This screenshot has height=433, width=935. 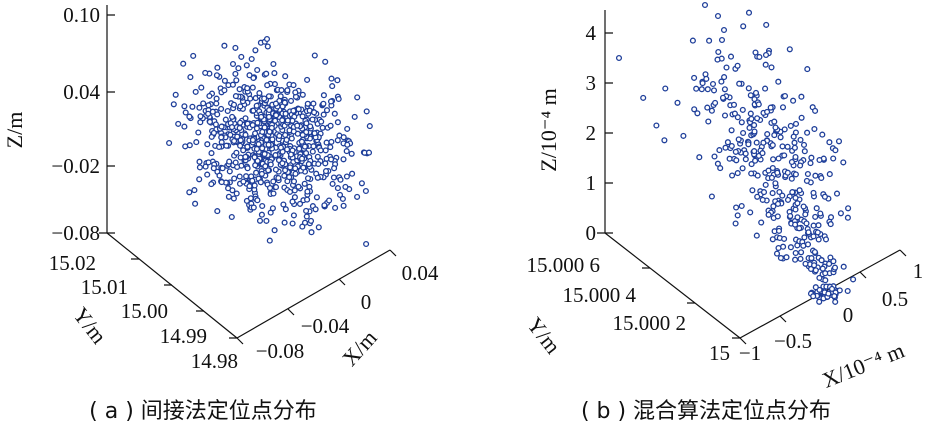 I want to click on chart-a-x-axis, so click(x=313, y=294).